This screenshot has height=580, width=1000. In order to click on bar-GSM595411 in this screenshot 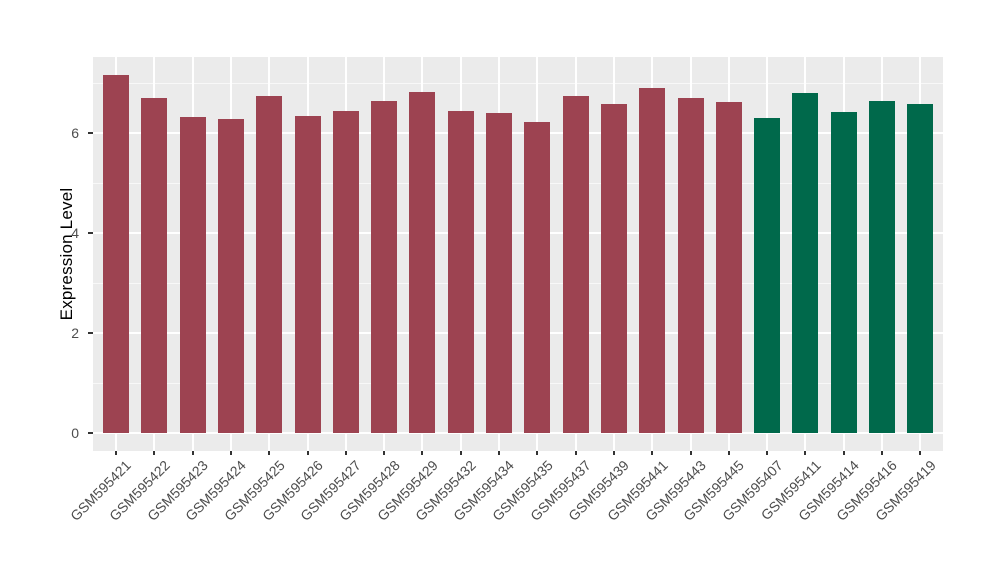, I will do `click(805, 263)`.